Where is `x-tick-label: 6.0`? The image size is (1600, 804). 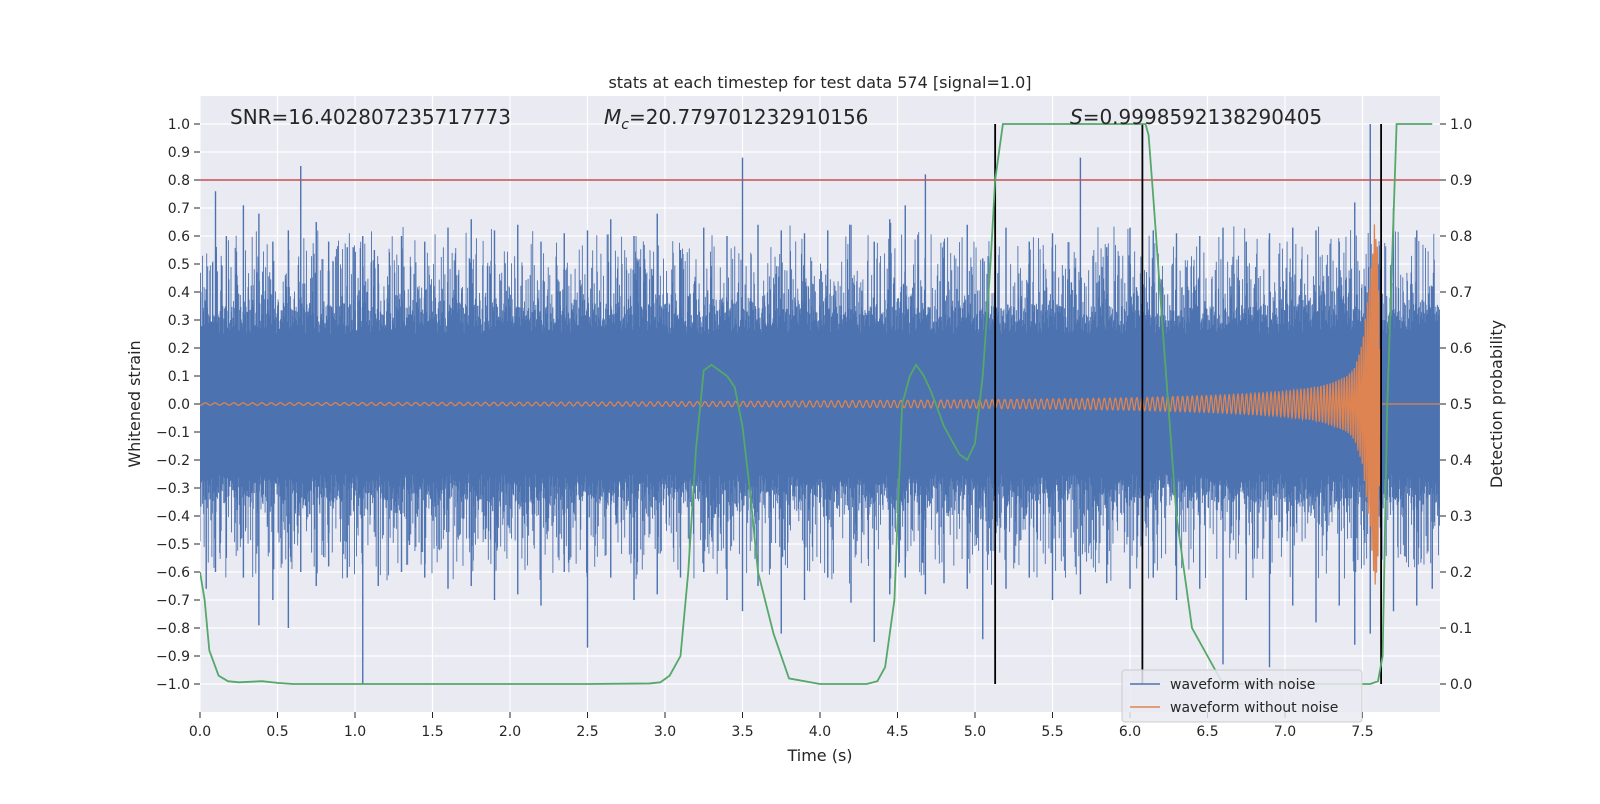 x-tick-label: 6.0 is located at coordinates (1130, 732).